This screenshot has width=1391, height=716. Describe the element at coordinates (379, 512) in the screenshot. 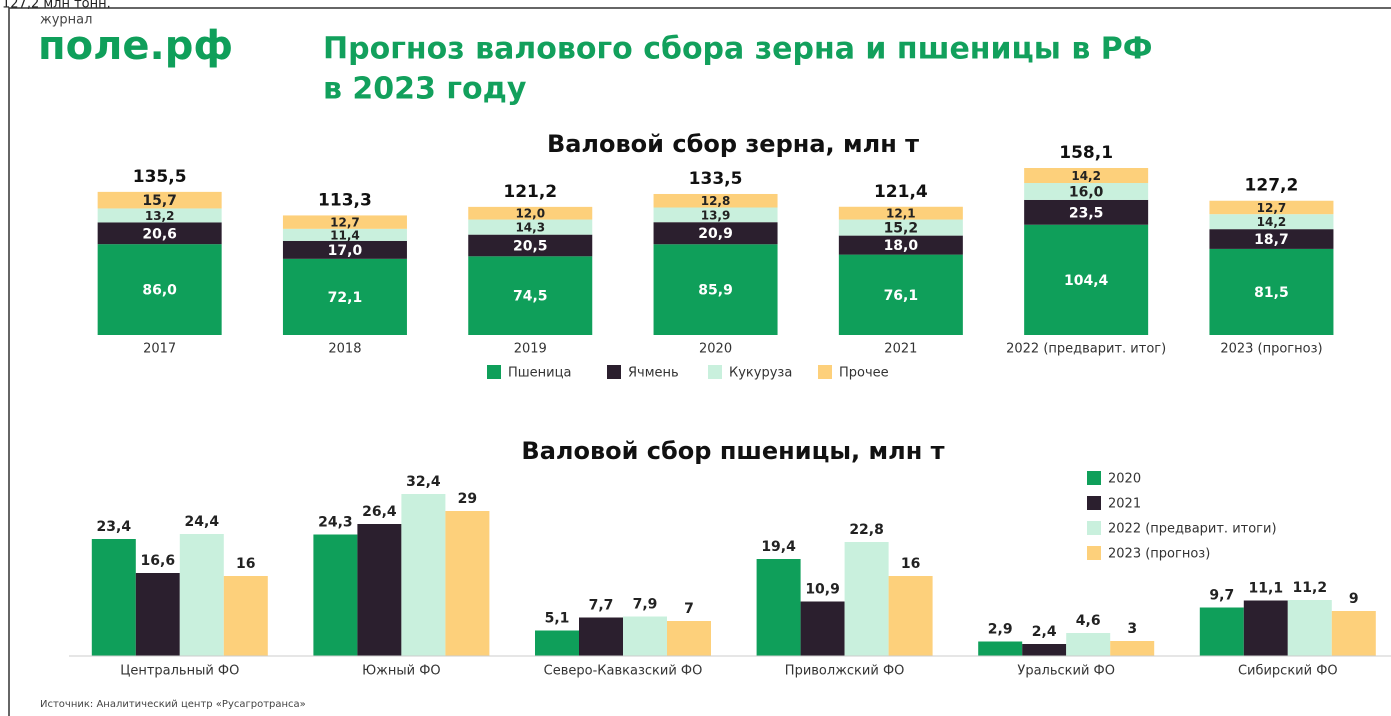

I see `data-label: 26,4` at that location.